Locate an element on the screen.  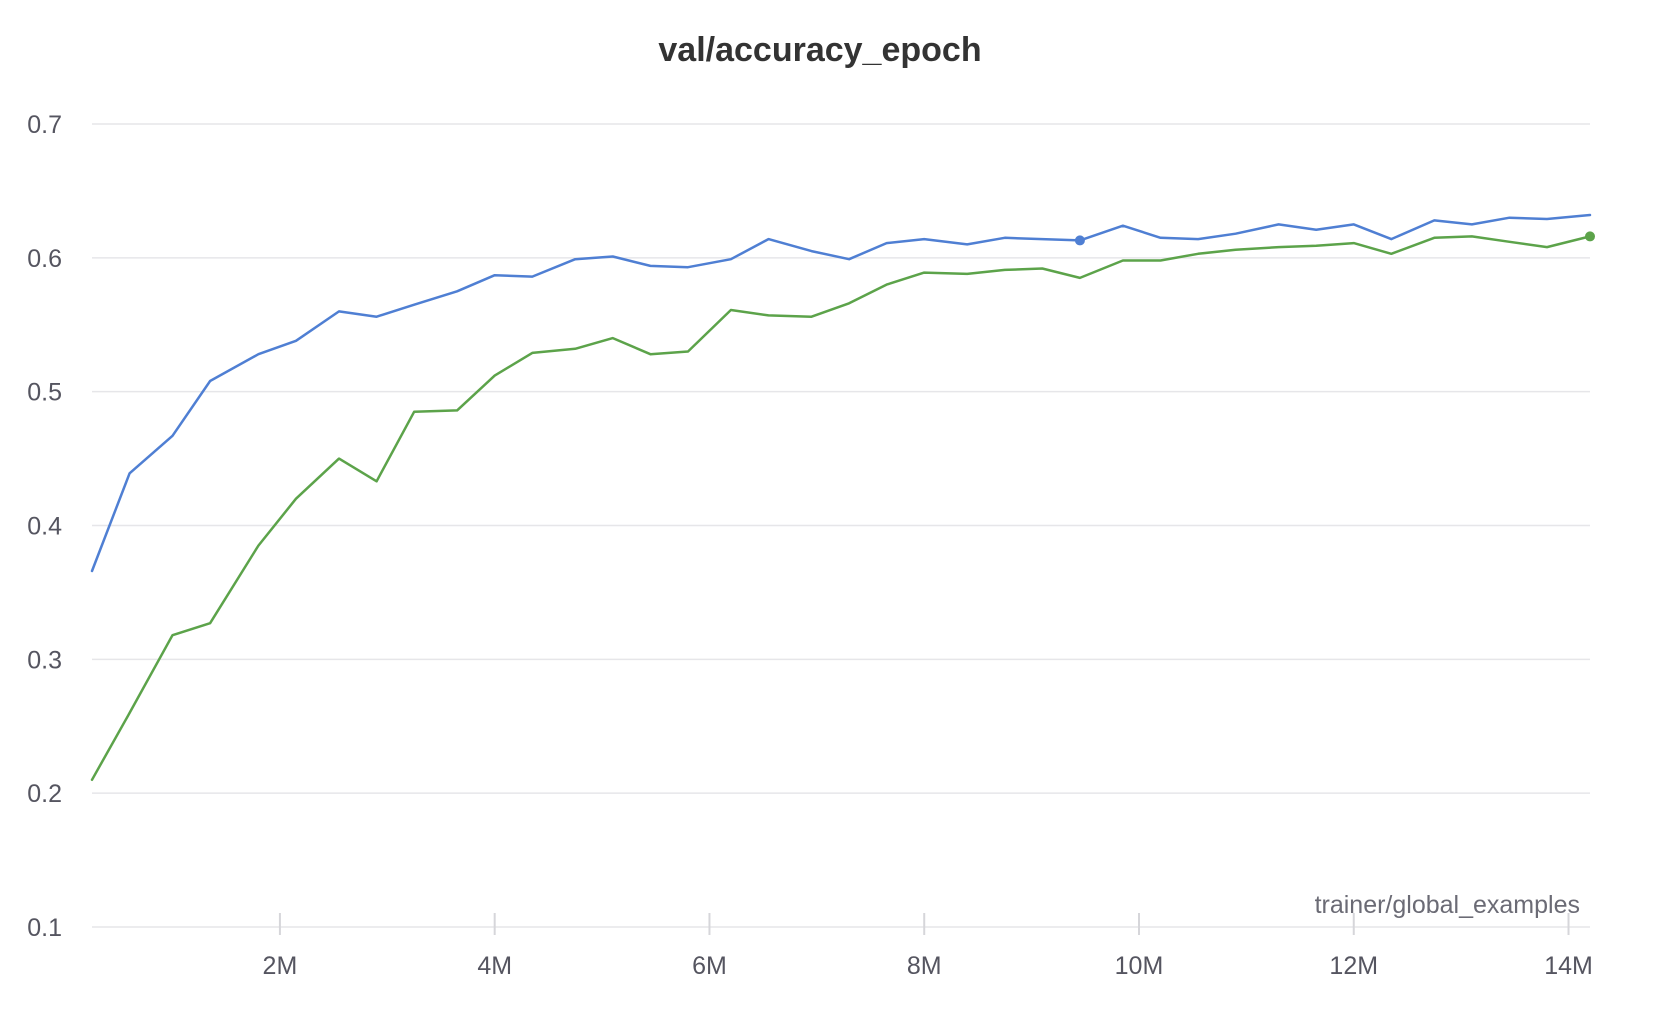
x-tick-label: 10M is located at coordinates (1139, 966).